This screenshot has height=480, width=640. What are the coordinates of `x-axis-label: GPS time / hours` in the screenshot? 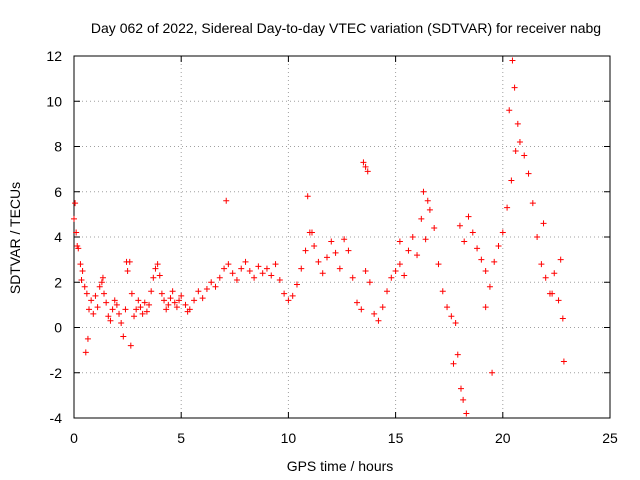 It's located at (340, 466).